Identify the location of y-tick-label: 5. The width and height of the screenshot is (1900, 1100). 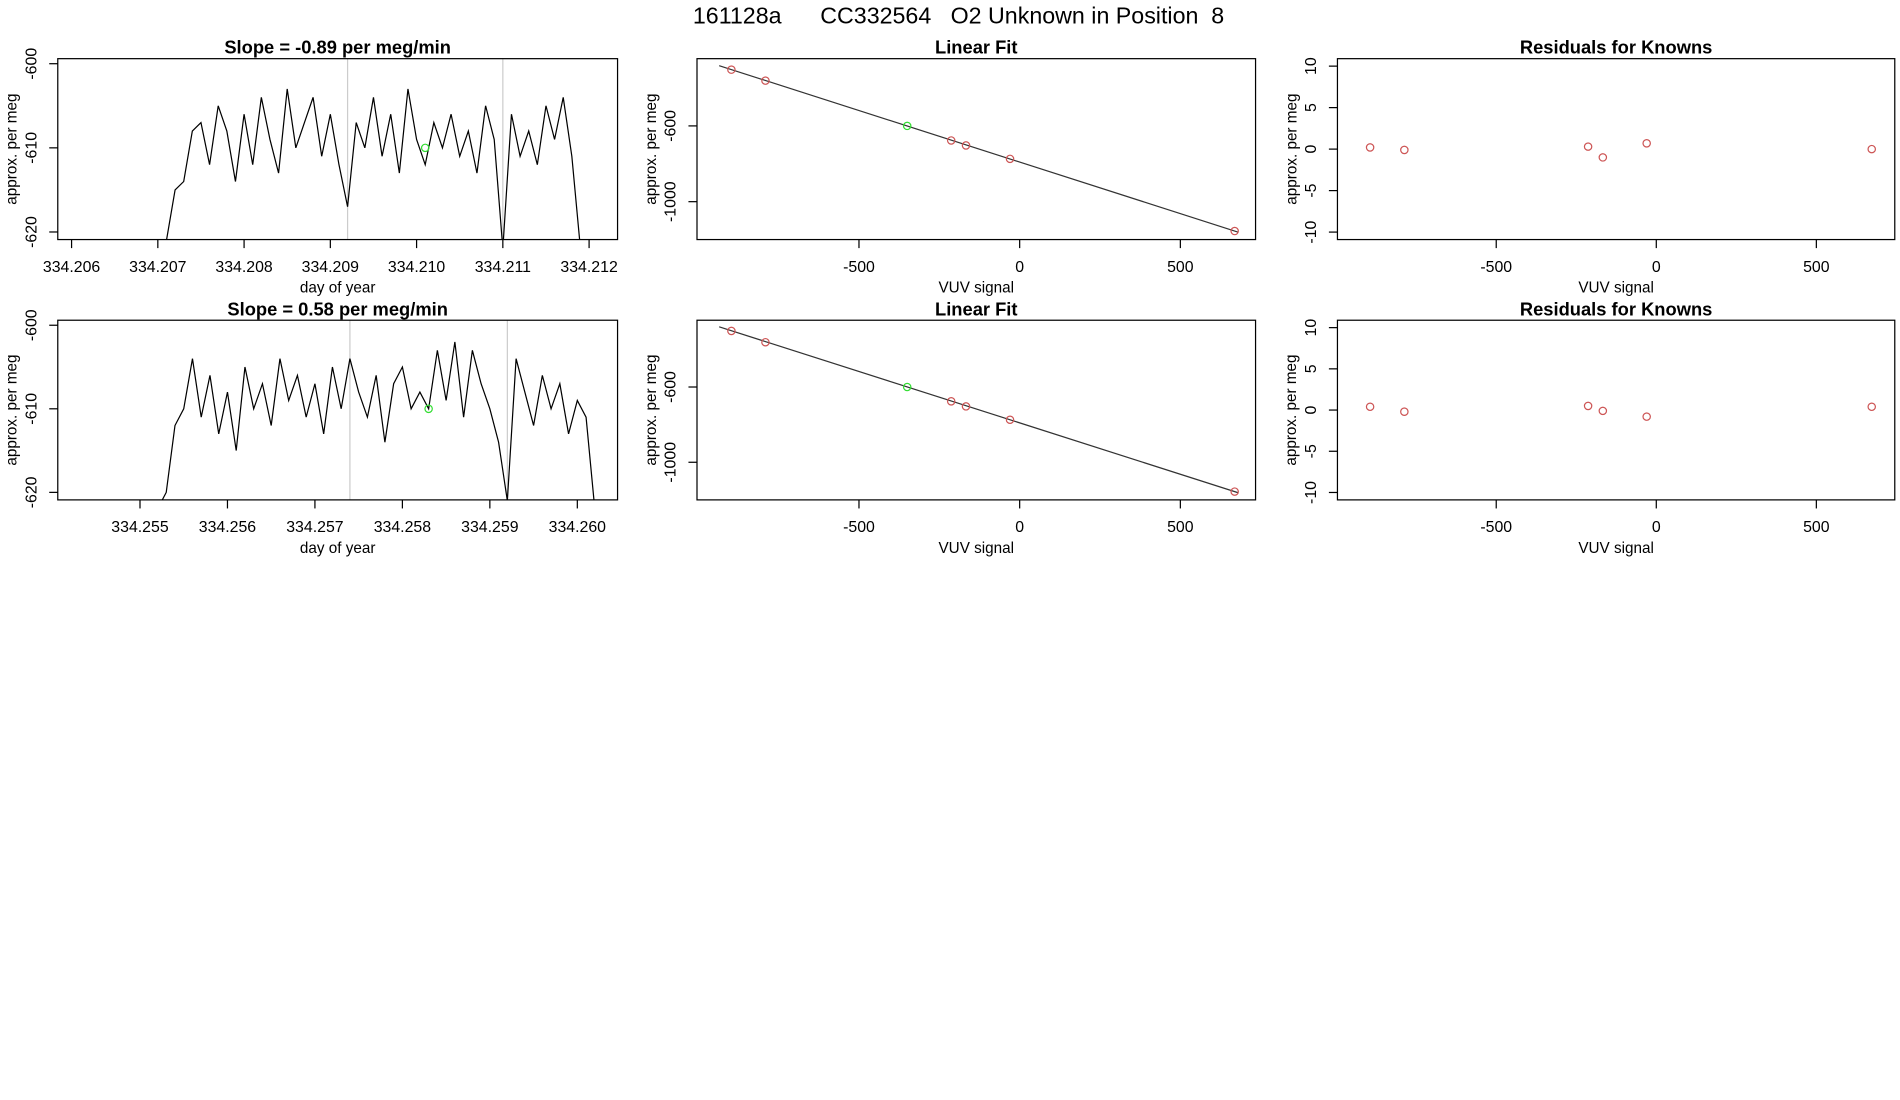
(1311, 107).